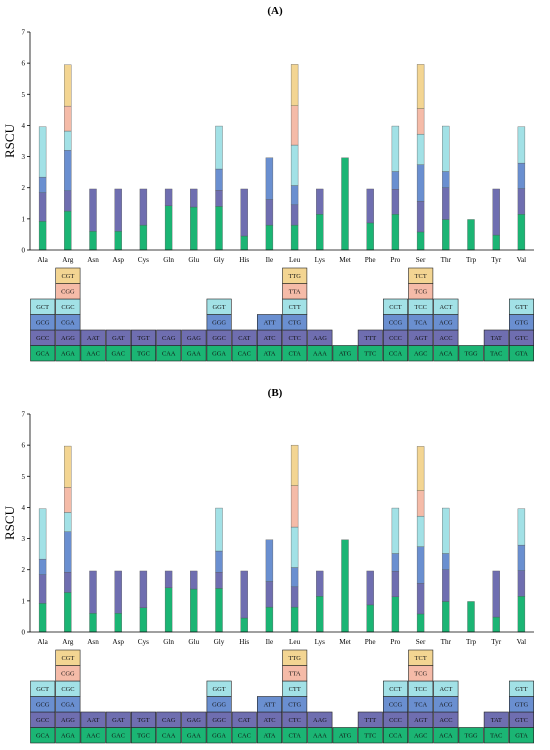 The width and height of the screenshot is (550, 750). I want to click on codon-label-agg: AGG, so click(68, 338).